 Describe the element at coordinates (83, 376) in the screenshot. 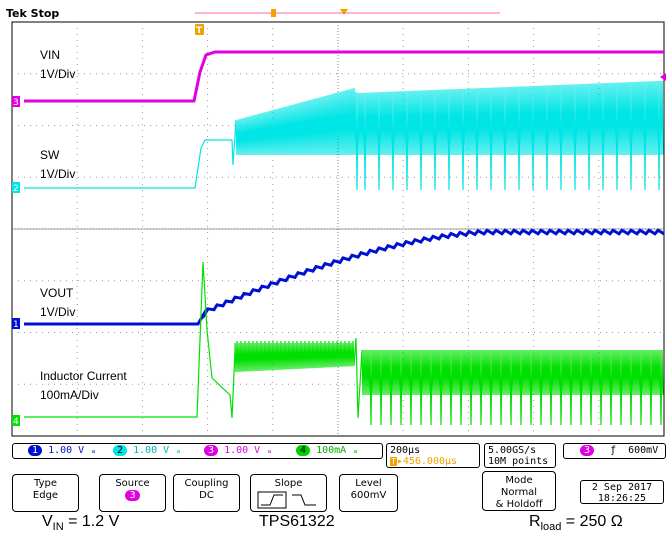

I see `il-name: Inductor Current` at that location.